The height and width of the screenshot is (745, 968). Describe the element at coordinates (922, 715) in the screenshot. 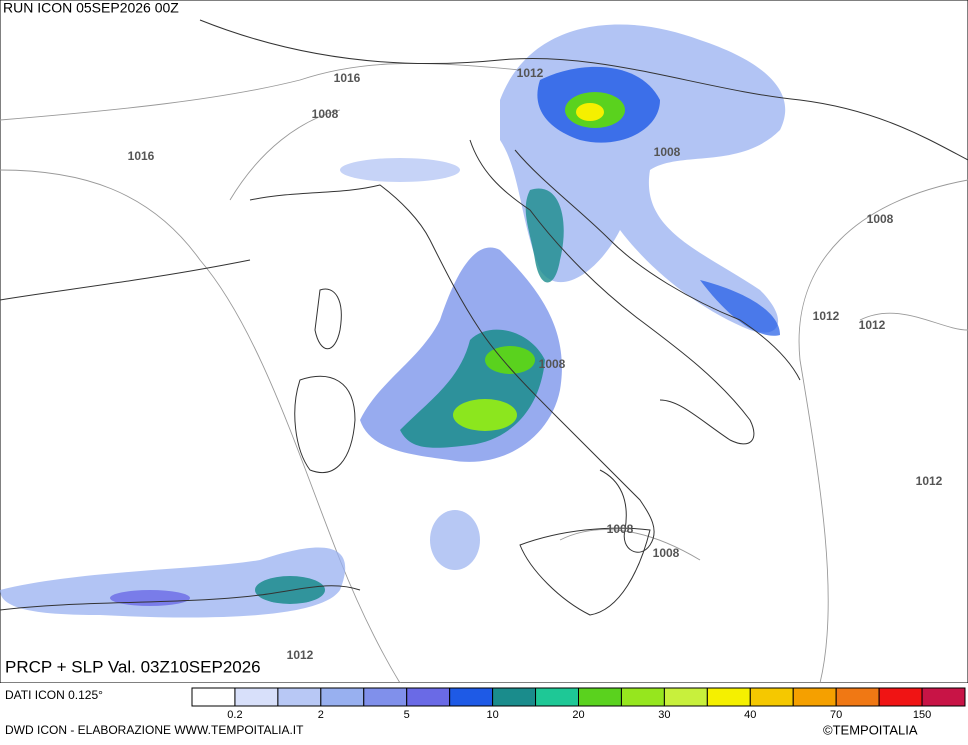

I see `legend-label: 150` at that location.